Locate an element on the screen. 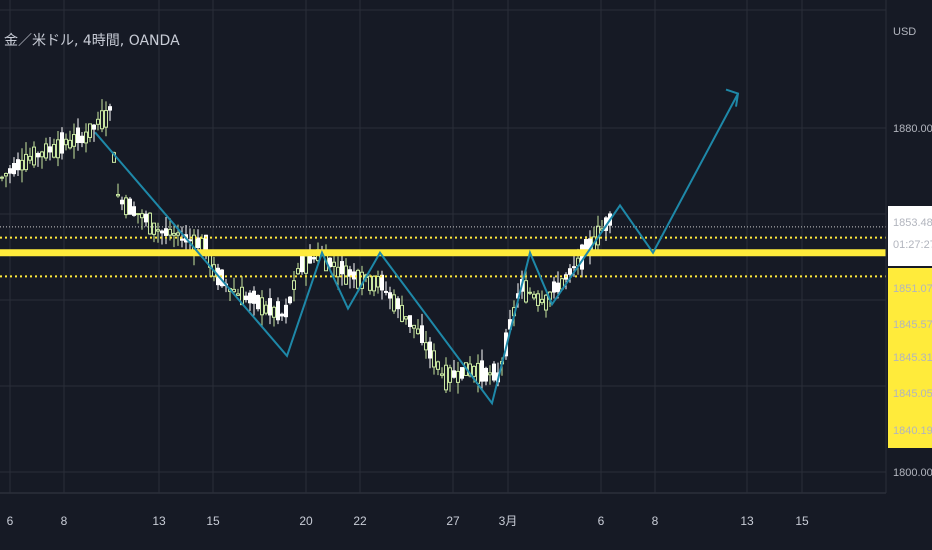 This screenshot has width=932, height=550. x-tick-label: 15 is located at coordinates (802, 521).